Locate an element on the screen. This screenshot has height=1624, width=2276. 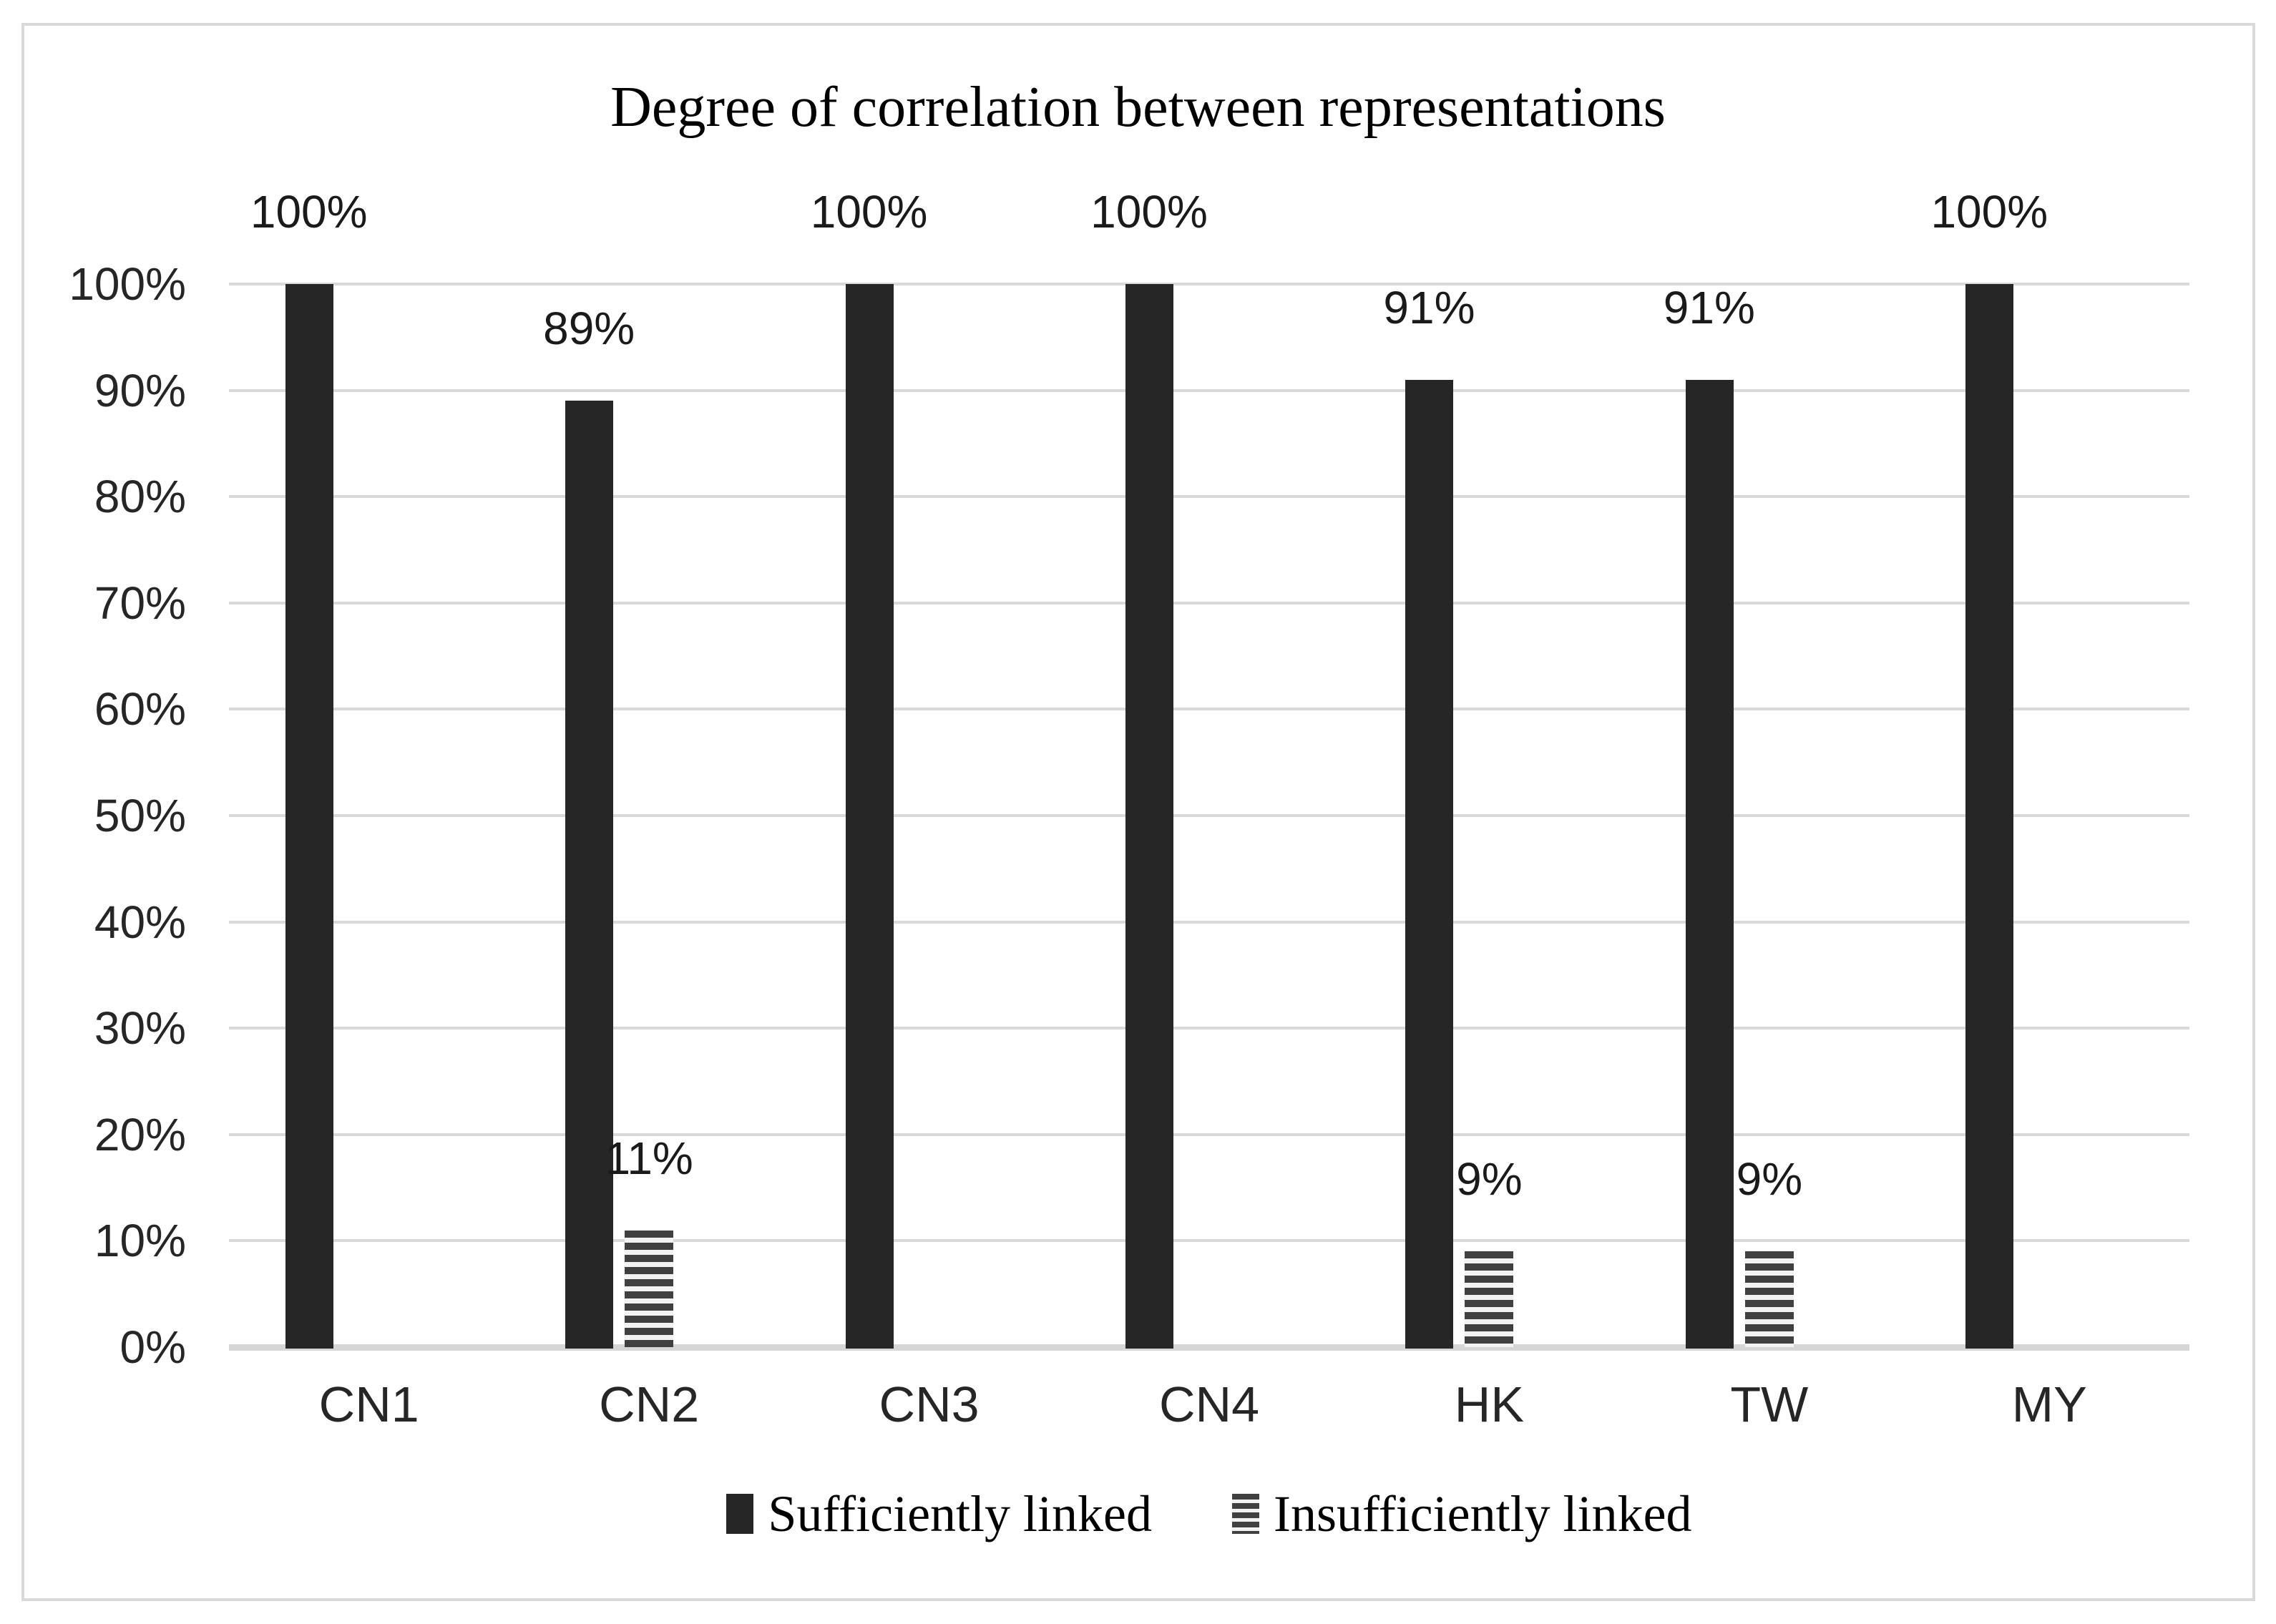
y-axis-tick-label: 100% is located at coordinates (128, 284).